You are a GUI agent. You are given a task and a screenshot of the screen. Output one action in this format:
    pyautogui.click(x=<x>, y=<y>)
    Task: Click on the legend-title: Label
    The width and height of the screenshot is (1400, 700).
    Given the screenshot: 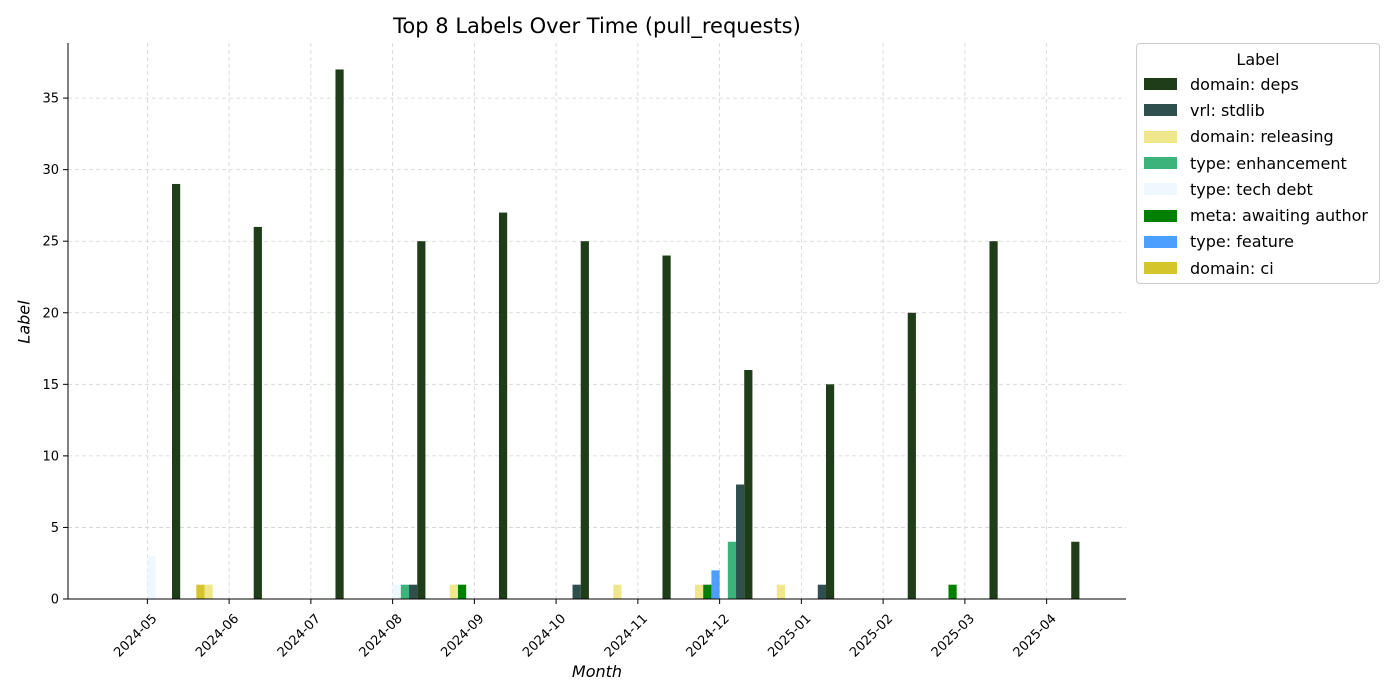 What is the action you would take?
    pyautogui.click(x=1258, y=59)
    